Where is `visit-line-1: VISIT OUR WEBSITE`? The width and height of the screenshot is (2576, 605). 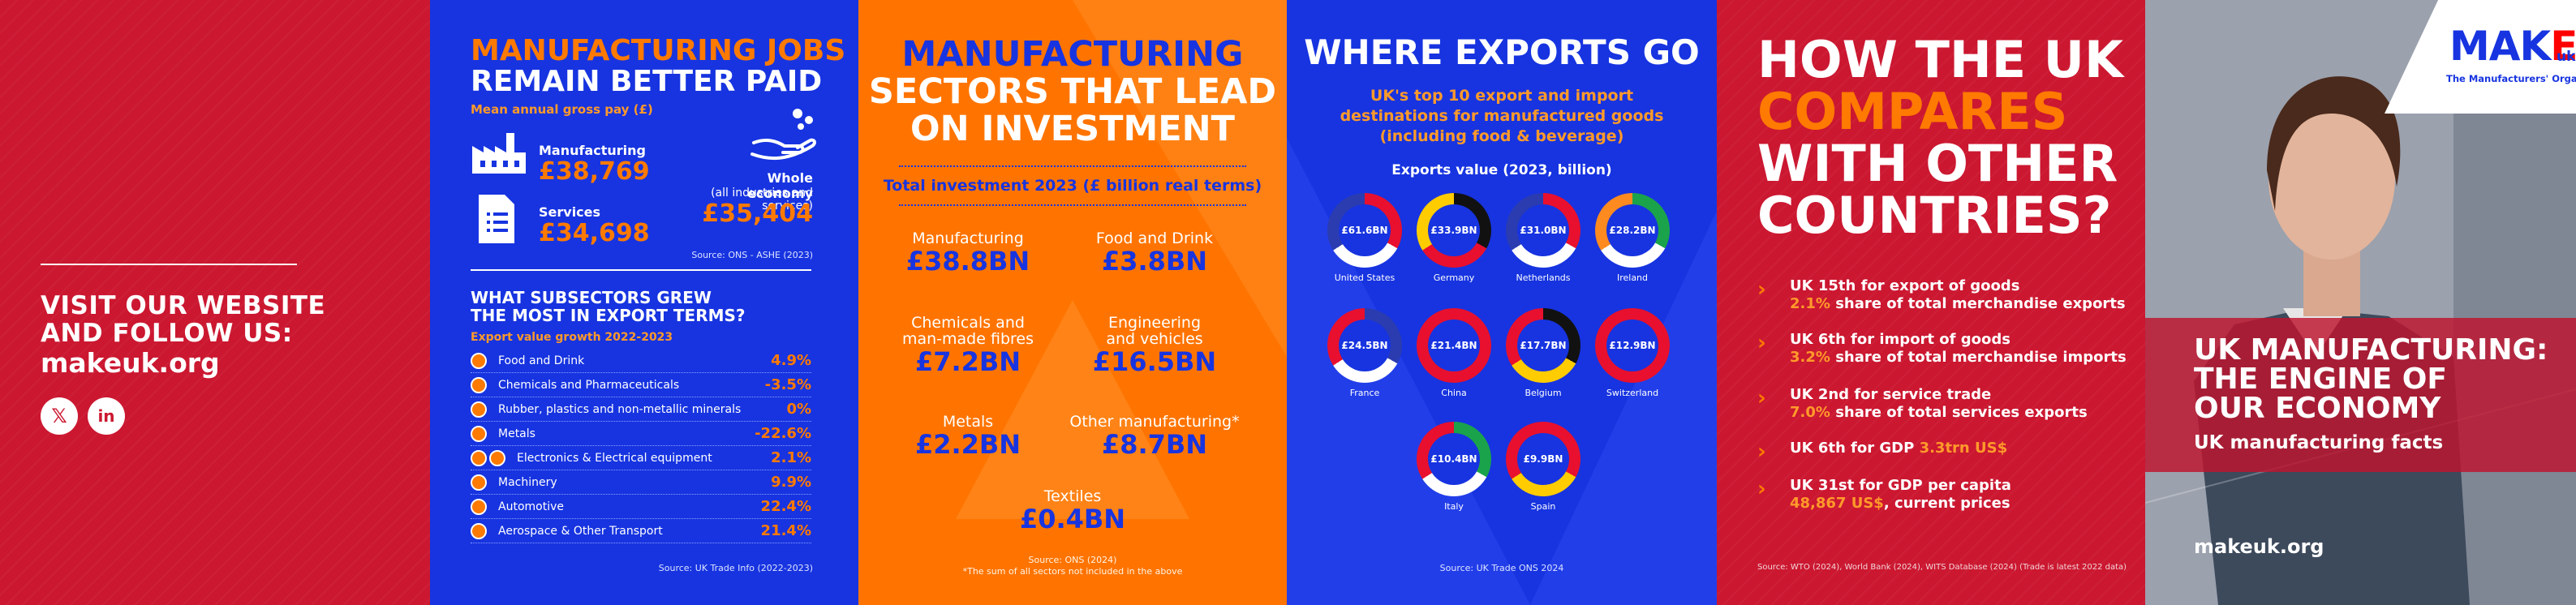
visit-line-1: VISIT OUR WEBSITE is located at coordinates (183, 305).